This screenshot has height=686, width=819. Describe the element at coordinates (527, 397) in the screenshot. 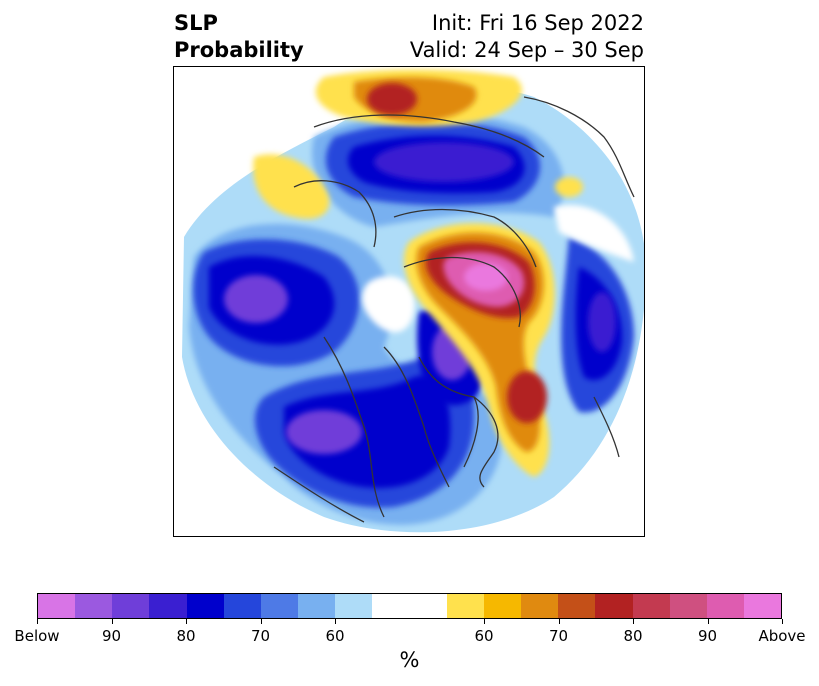

I see `above-strong-pacific` at that location.